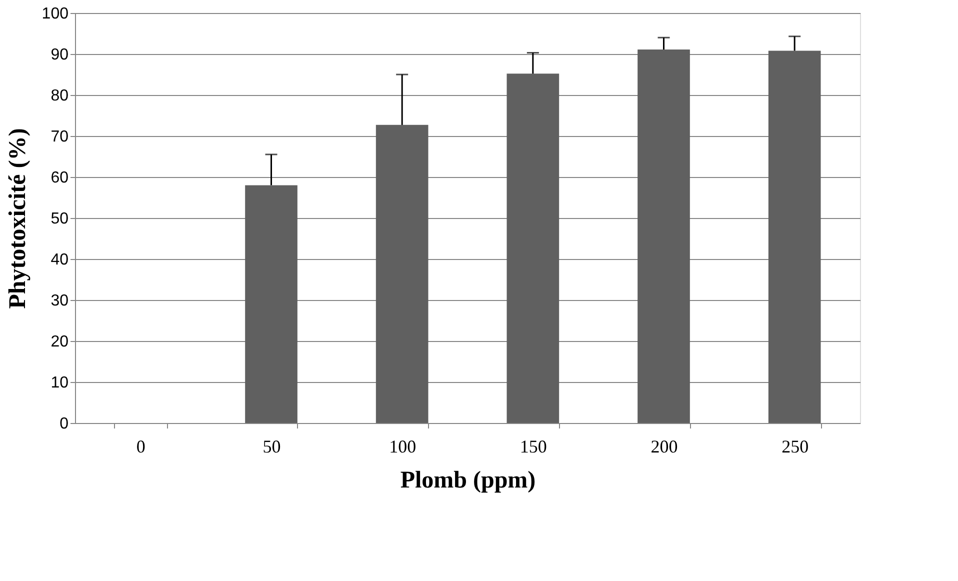 The image size is (958, 581). What do you see at coordinates (533, 446) in the screenshot?
I see `x-tick-label: 150` at bounding box center [533, 446].